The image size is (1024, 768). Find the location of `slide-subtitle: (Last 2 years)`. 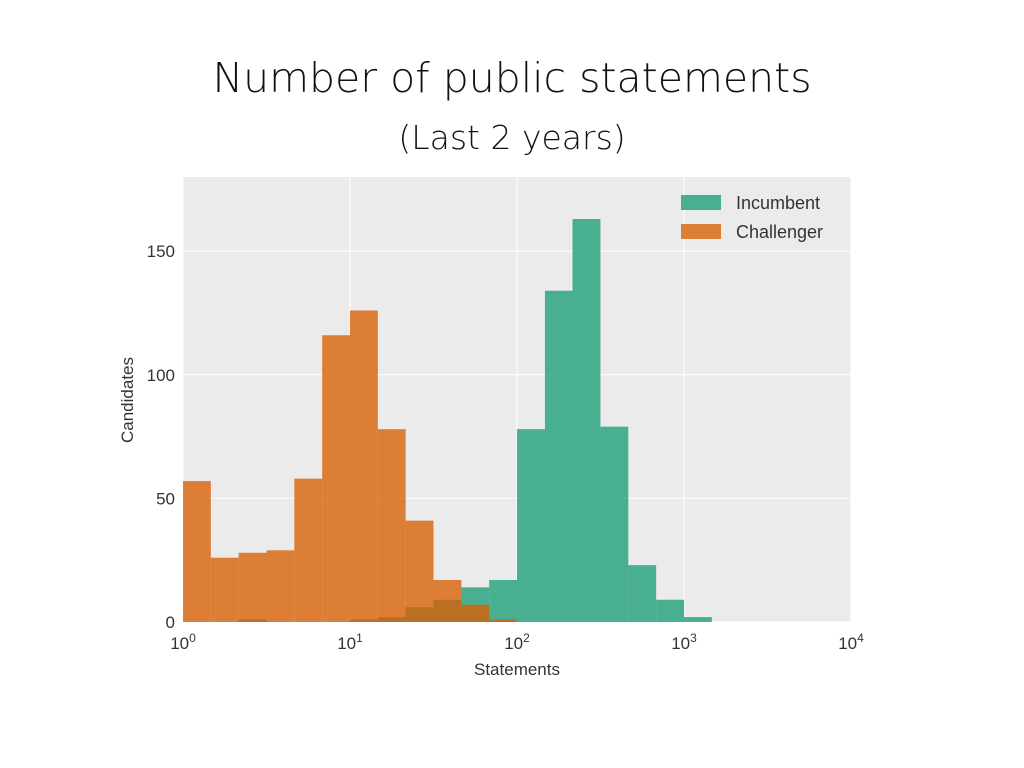

slide-subtitle: (Last 2 years) is located at coordinates (512, 137).